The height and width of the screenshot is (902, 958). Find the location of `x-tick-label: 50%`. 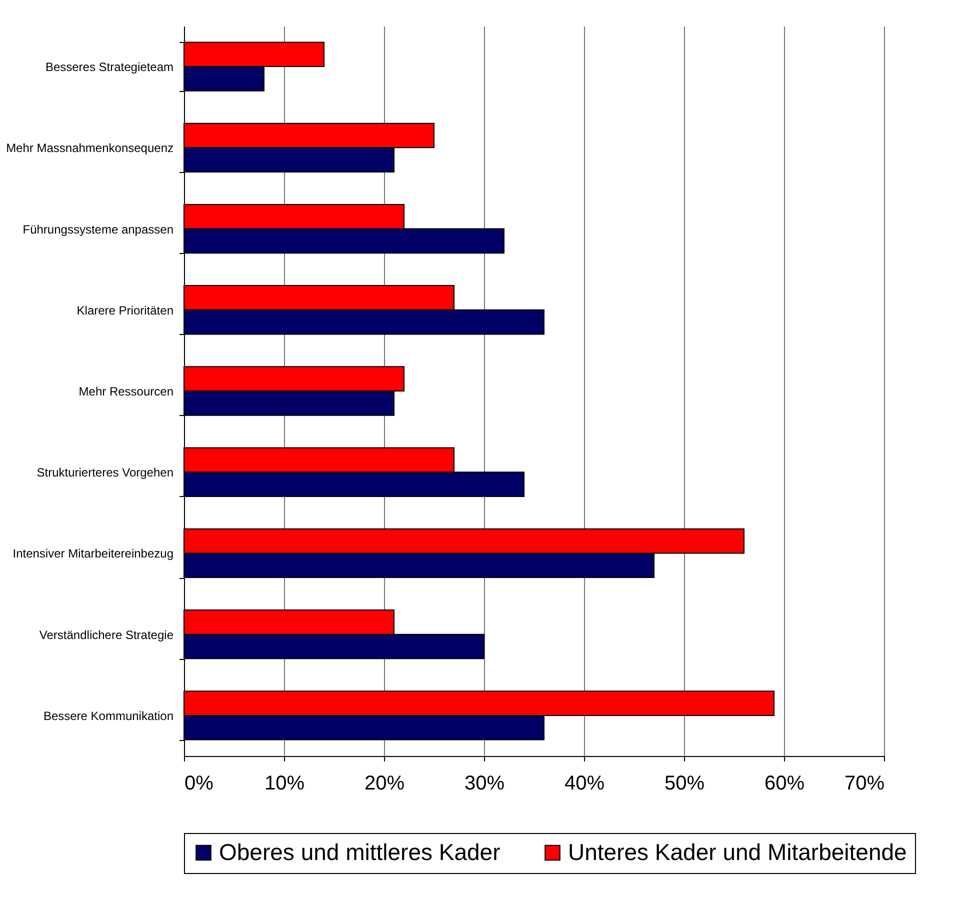

x-tick-label: 50% is located at coordinates (684, 783).